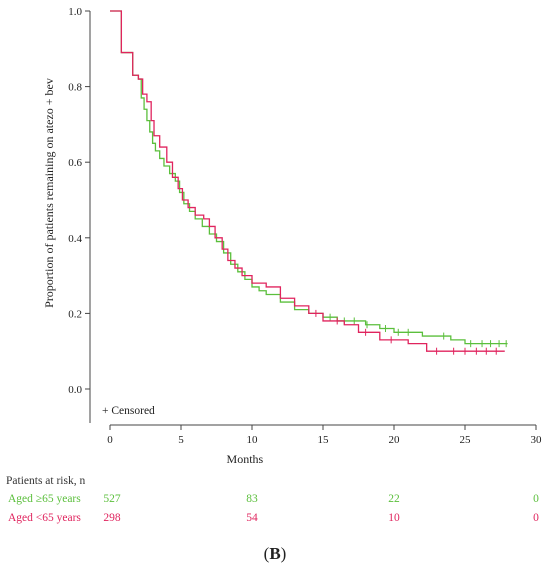  I want to click on censored-legend: + Censored, so click(128, 411).